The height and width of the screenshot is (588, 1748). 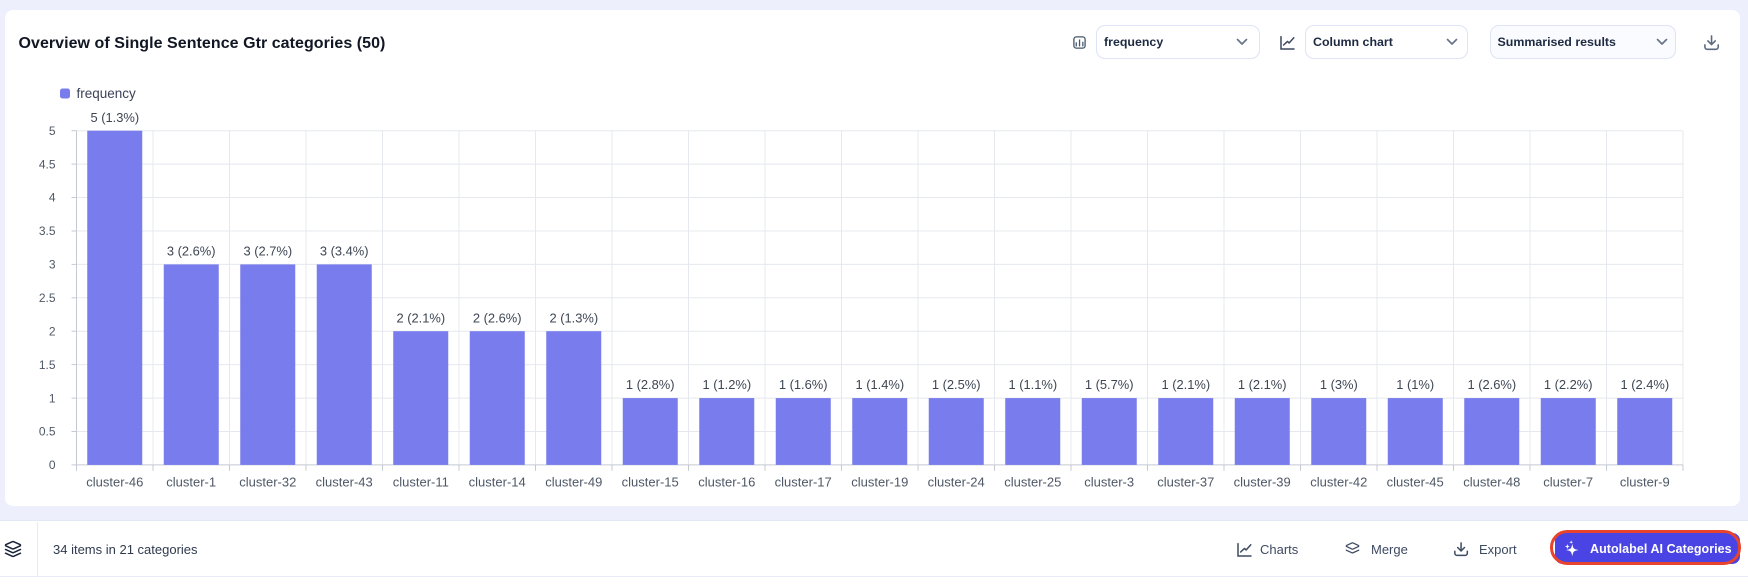 What do you see at coordinates (1645, 481) in the screenshot?
I see `svg-text: cluster-9` at bounding box center [1645, 481].